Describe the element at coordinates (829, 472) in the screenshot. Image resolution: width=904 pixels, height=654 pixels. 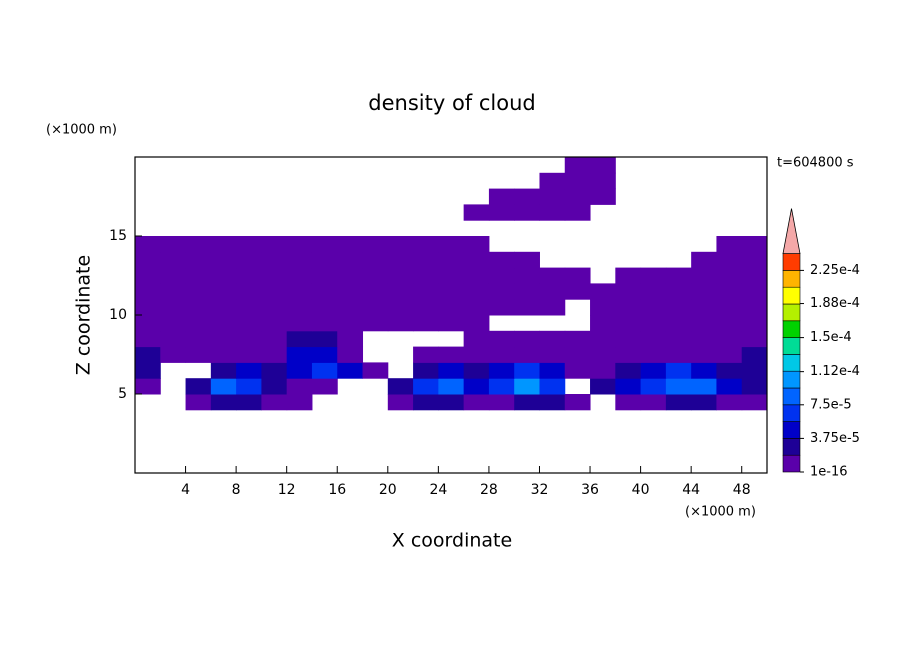
I see `colorbar-label: 1e-16` at that location.